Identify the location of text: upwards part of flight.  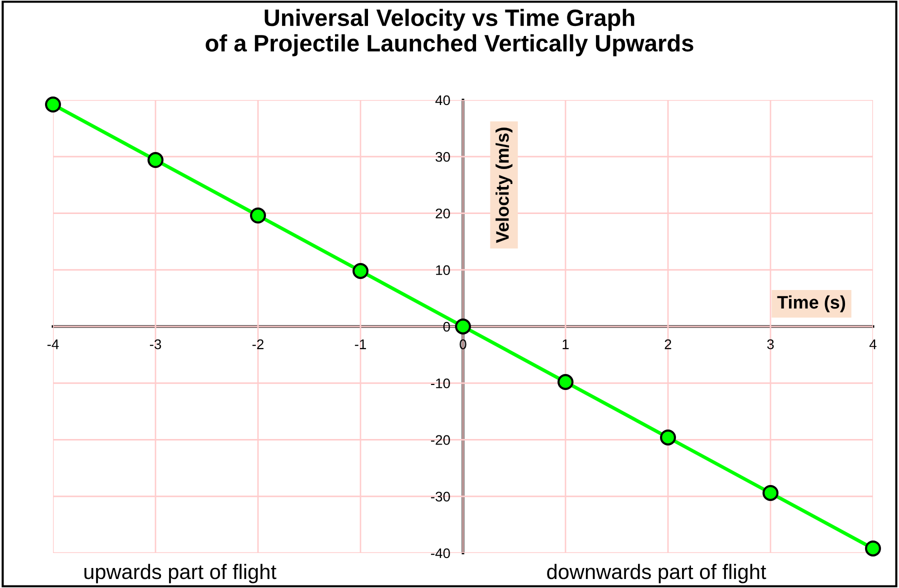
(180, 574).